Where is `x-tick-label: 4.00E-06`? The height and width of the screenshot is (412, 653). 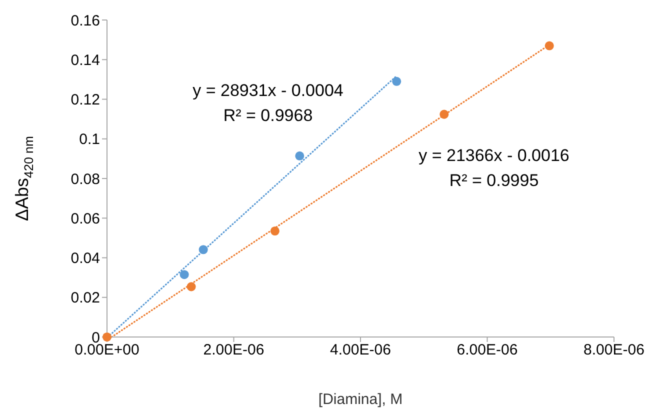
x-tick-label: 4.00E-06 is located at coordinates (360, 350).